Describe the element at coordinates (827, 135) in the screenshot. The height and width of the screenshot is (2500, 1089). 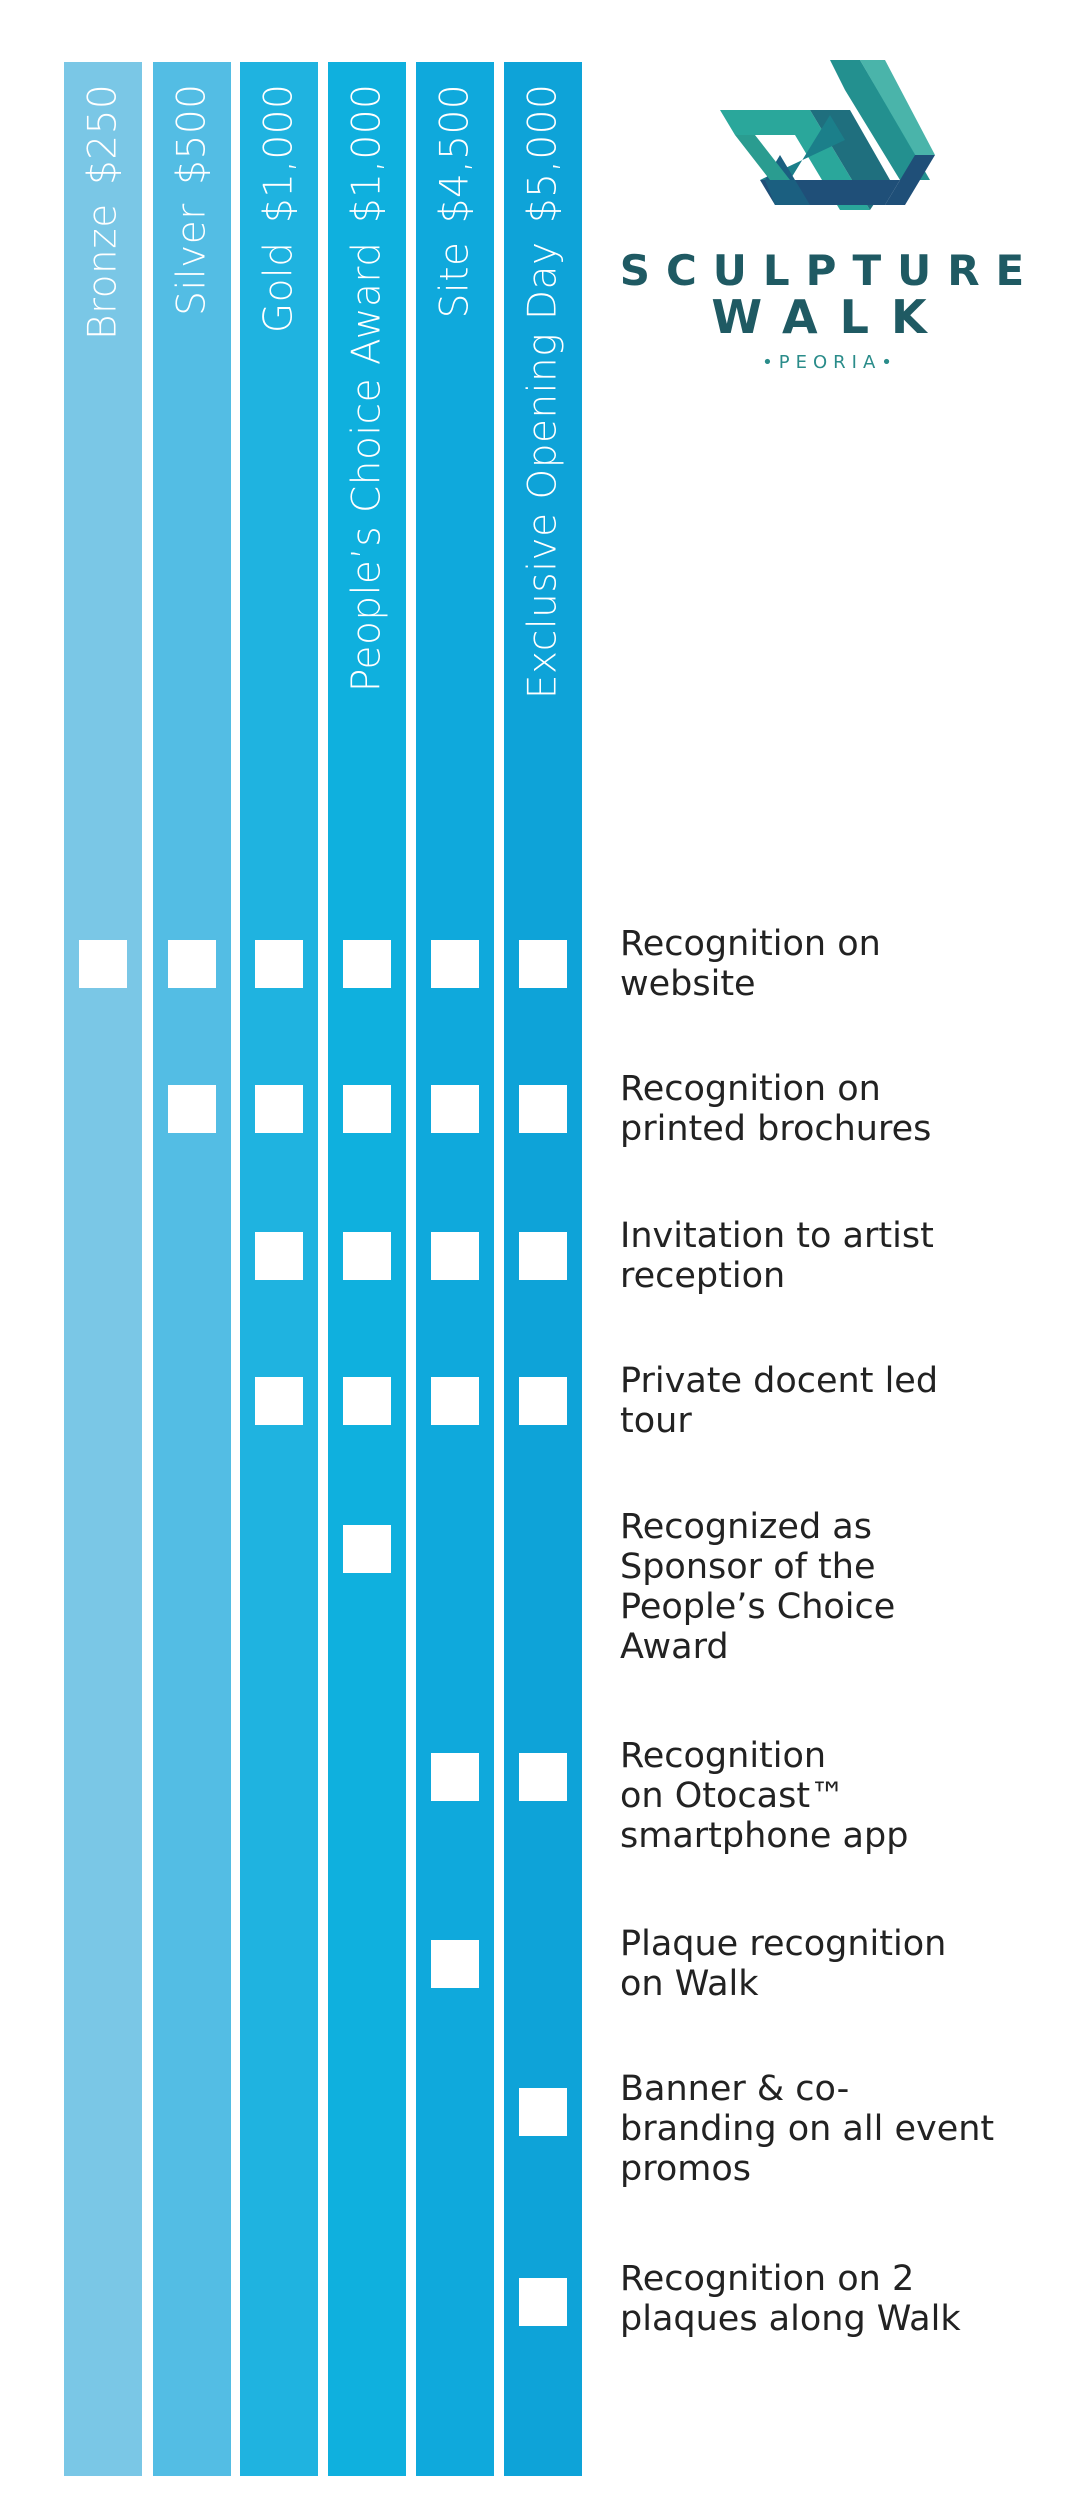
I see `triangle-knot-icon` at that location.